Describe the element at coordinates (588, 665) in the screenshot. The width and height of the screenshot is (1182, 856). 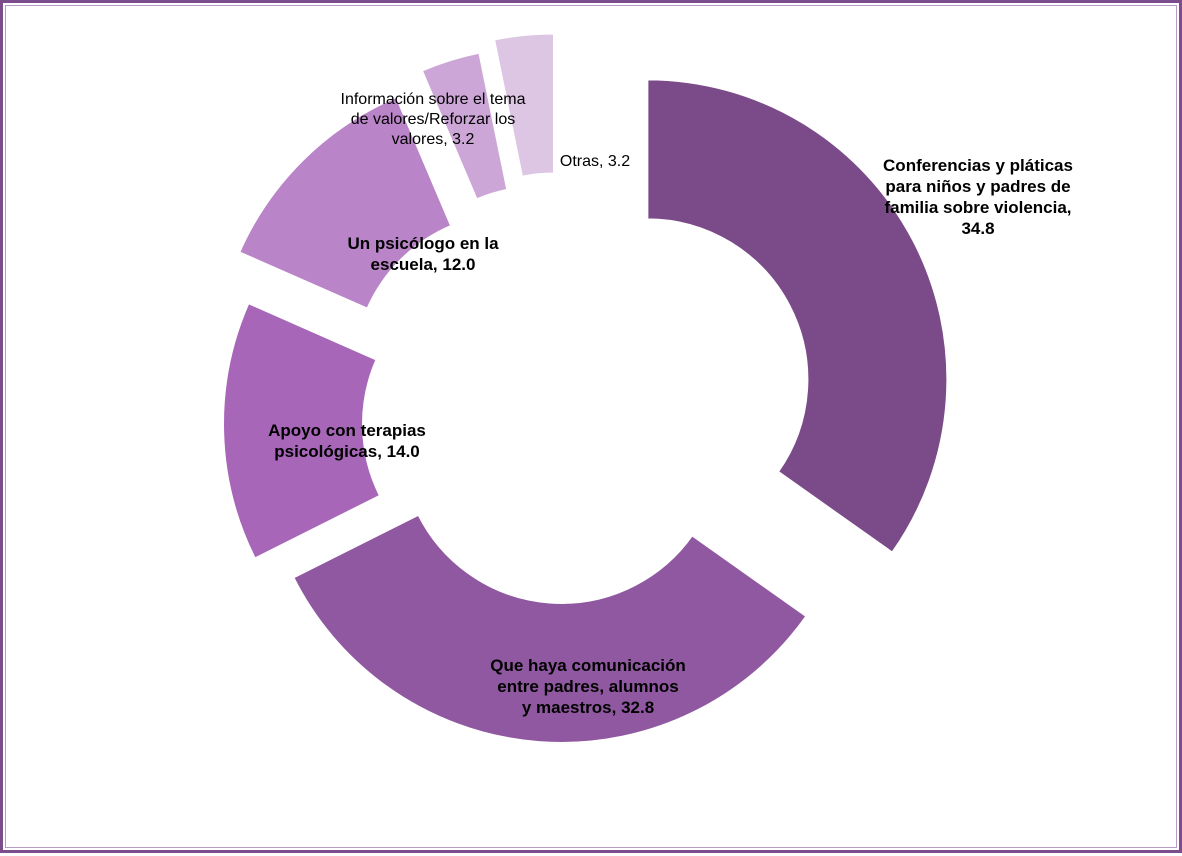
I see `slice-label-line: Que haya comunicación` at that location.